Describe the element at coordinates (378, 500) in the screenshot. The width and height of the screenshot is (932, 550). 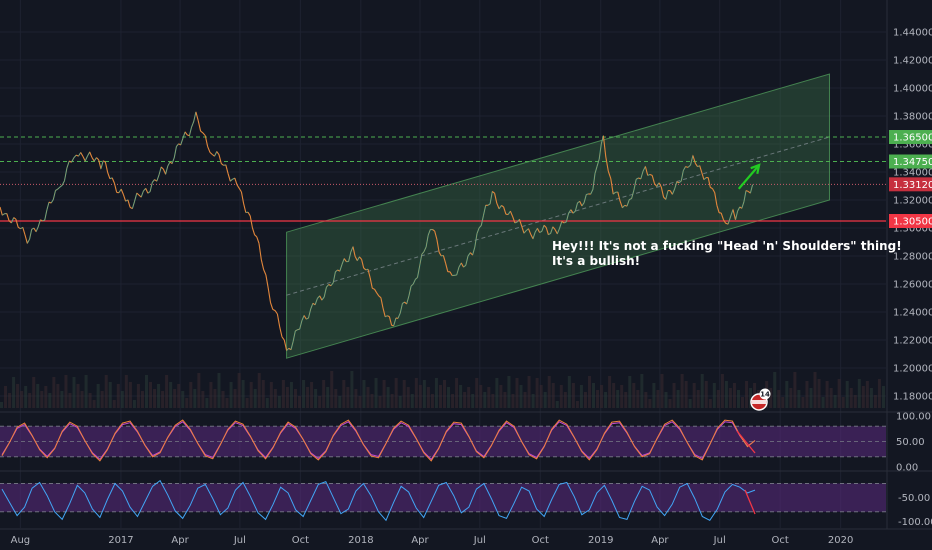
I see `osc-line` at that location.